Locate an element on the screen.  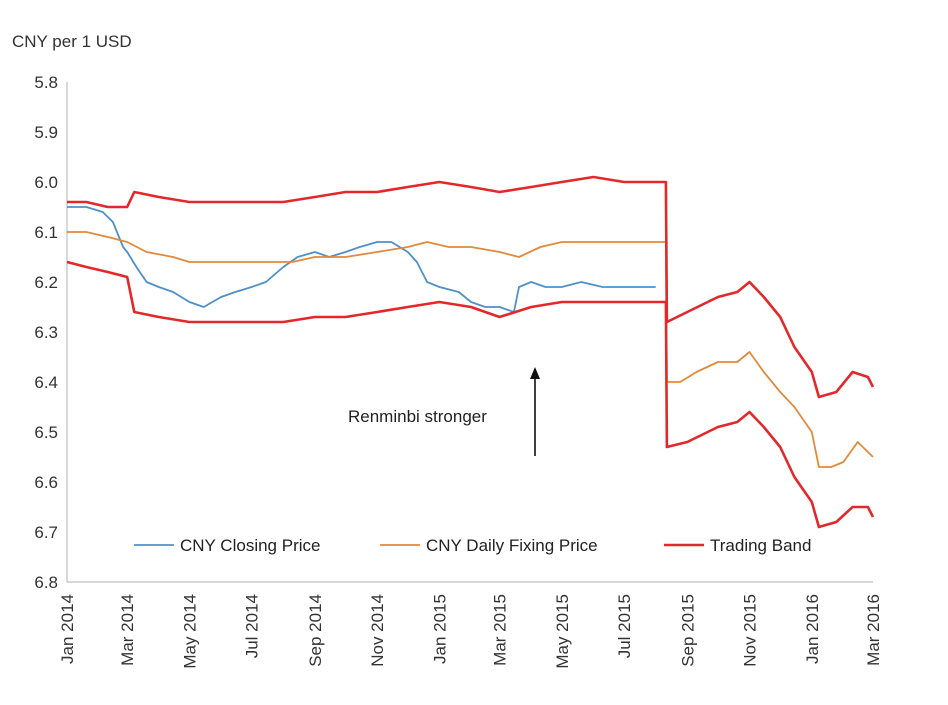
y-tick-label: 6.5 is located at coordinates (46, 432).